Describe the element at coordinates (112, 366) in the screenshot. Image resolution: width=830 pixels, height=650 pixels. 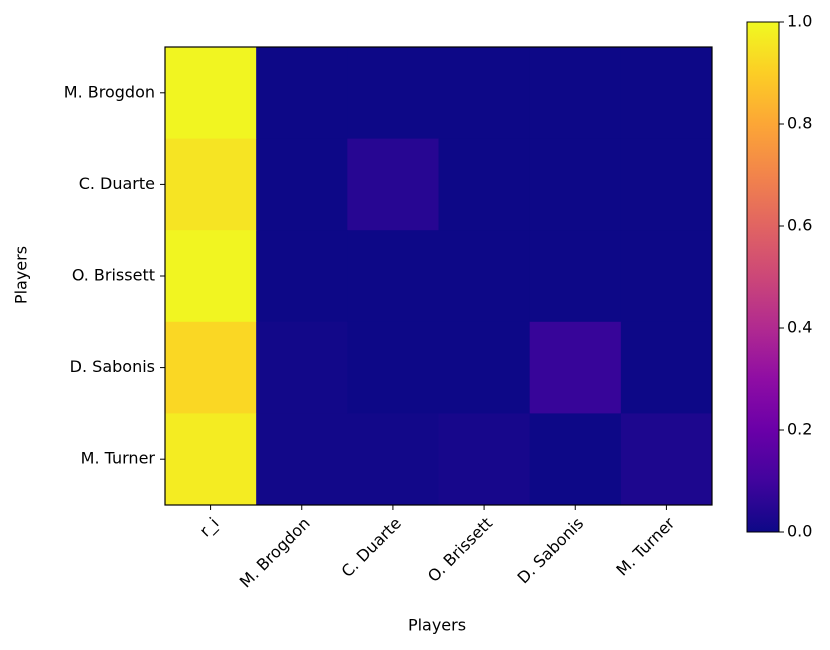
I see `y-tick-label: D. Sabonis` at that location.